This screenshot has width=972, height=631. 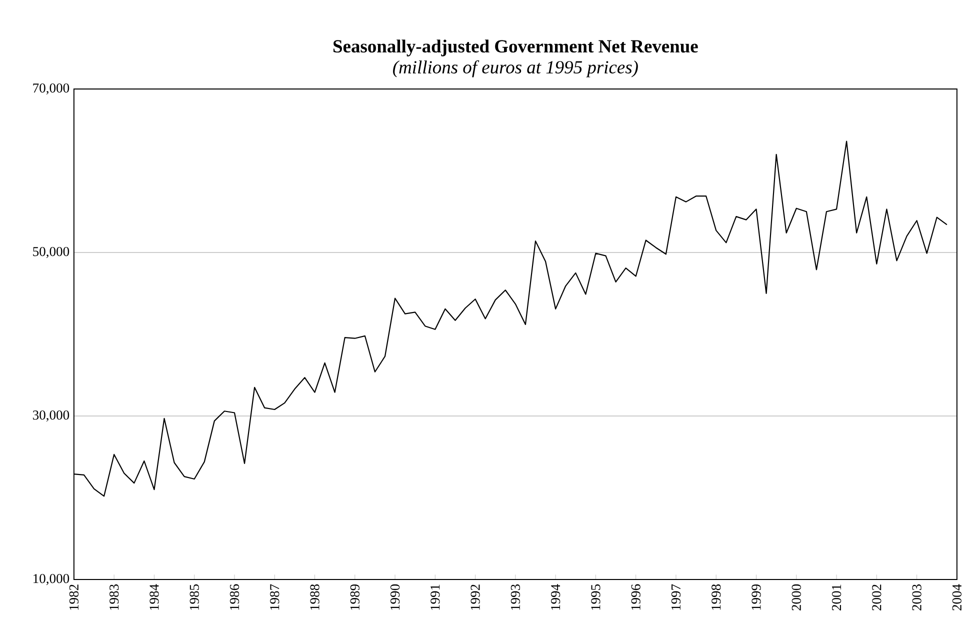 What do you see at coordinates (515, 597) in the screenshot?
I see `x-tick-label: 1993` at bounding box center [515, 597].